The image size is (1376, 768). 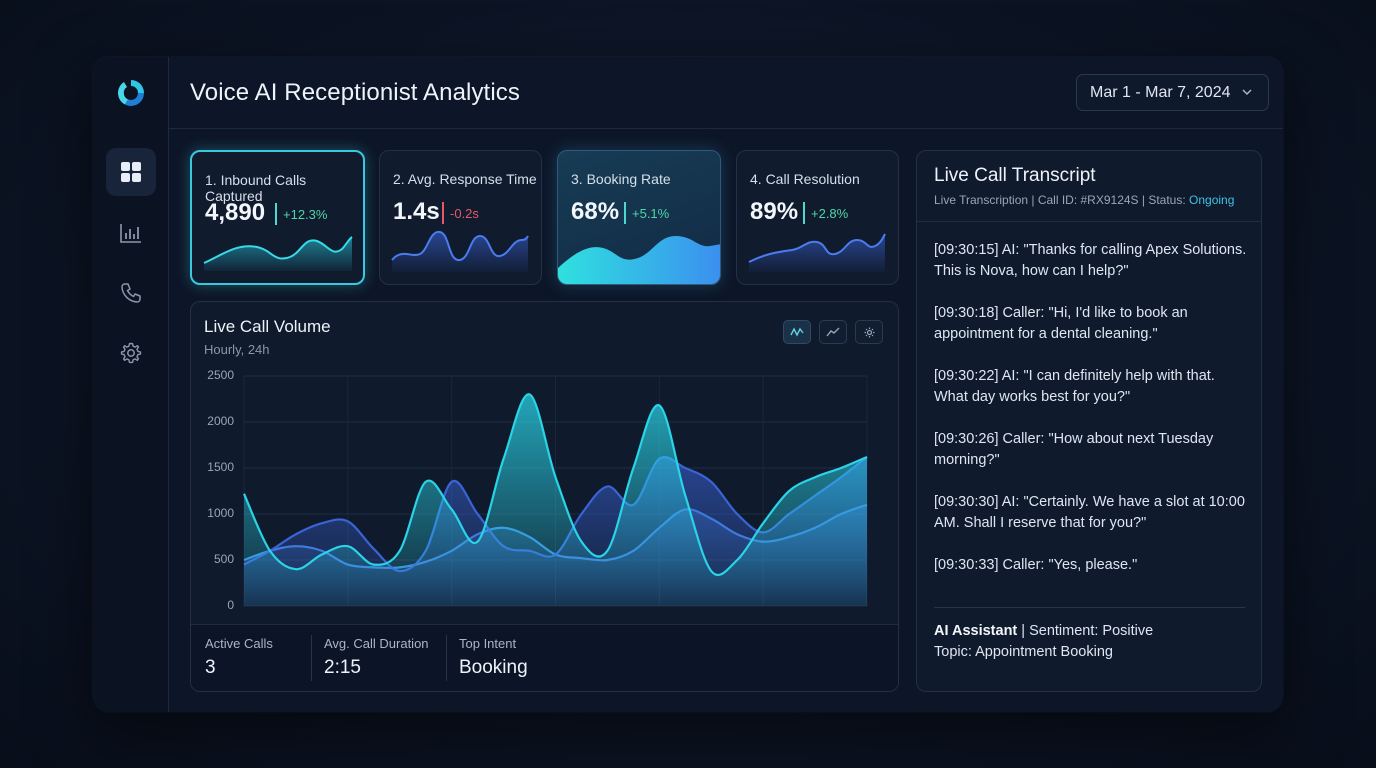 What do you see at coordinates (220, 421) in the screenshot?
I see `y-tick-label: 2000` at bounding box center [220, 421].